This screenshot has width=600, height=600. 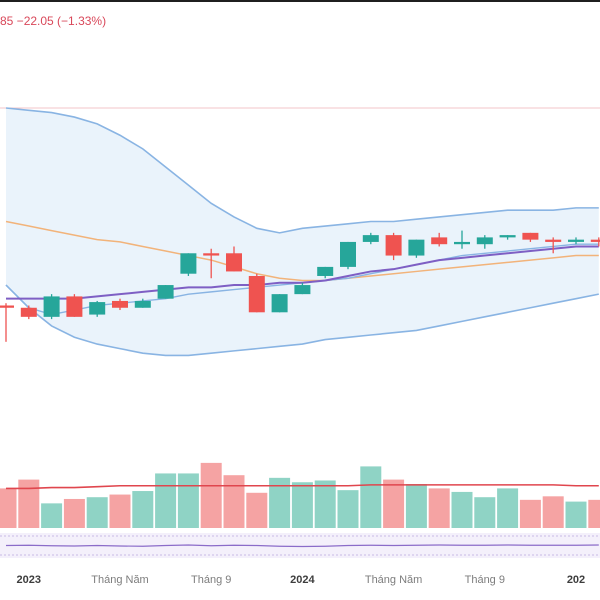 What do you see at coordinates (302, 251) in the screenshot?
I see `moving-average-long` at bounding box center [302, 251].